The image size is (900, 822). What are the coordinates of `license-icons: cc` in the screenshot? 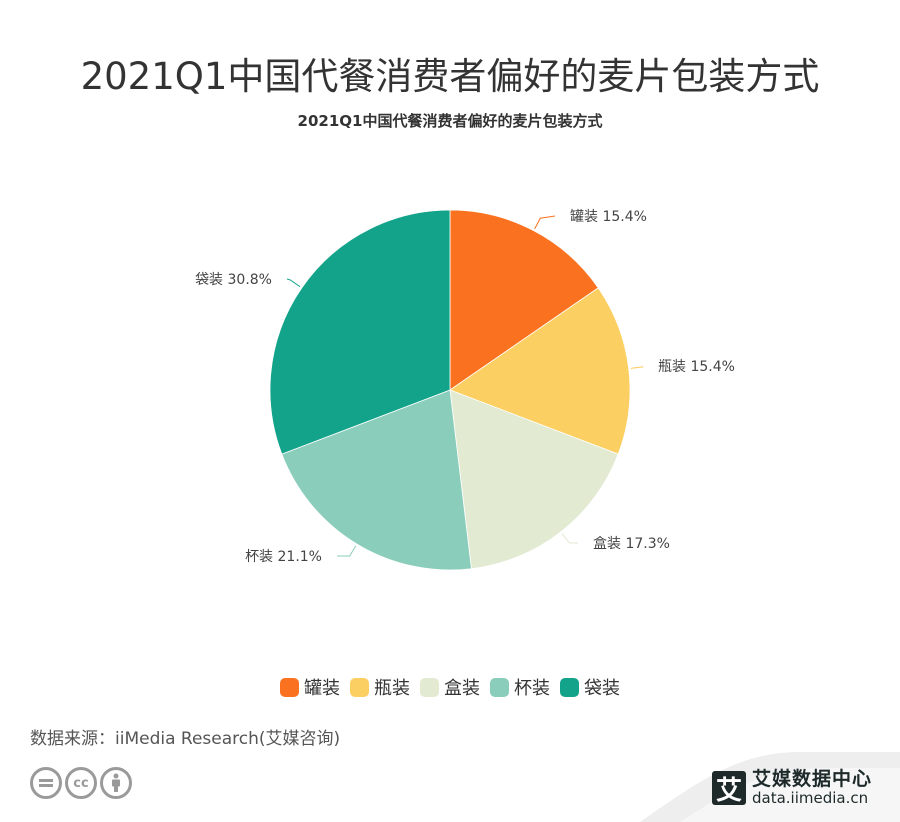 It's located at (81, 783).